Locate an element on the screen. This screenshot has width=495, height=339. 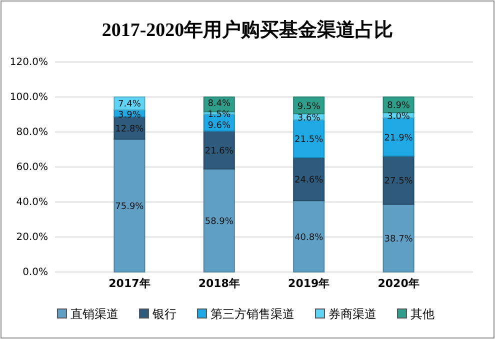
data-label: 9.6% is located at coordinates (220, 125).